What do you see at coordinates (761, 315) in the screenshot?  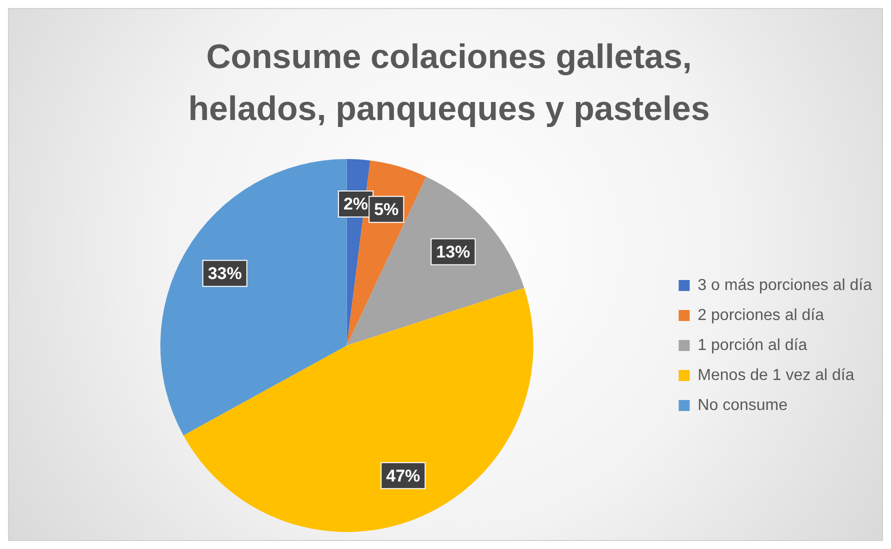 I see `legend-label: 2 porciones al día` at bounding box center [761, 315].